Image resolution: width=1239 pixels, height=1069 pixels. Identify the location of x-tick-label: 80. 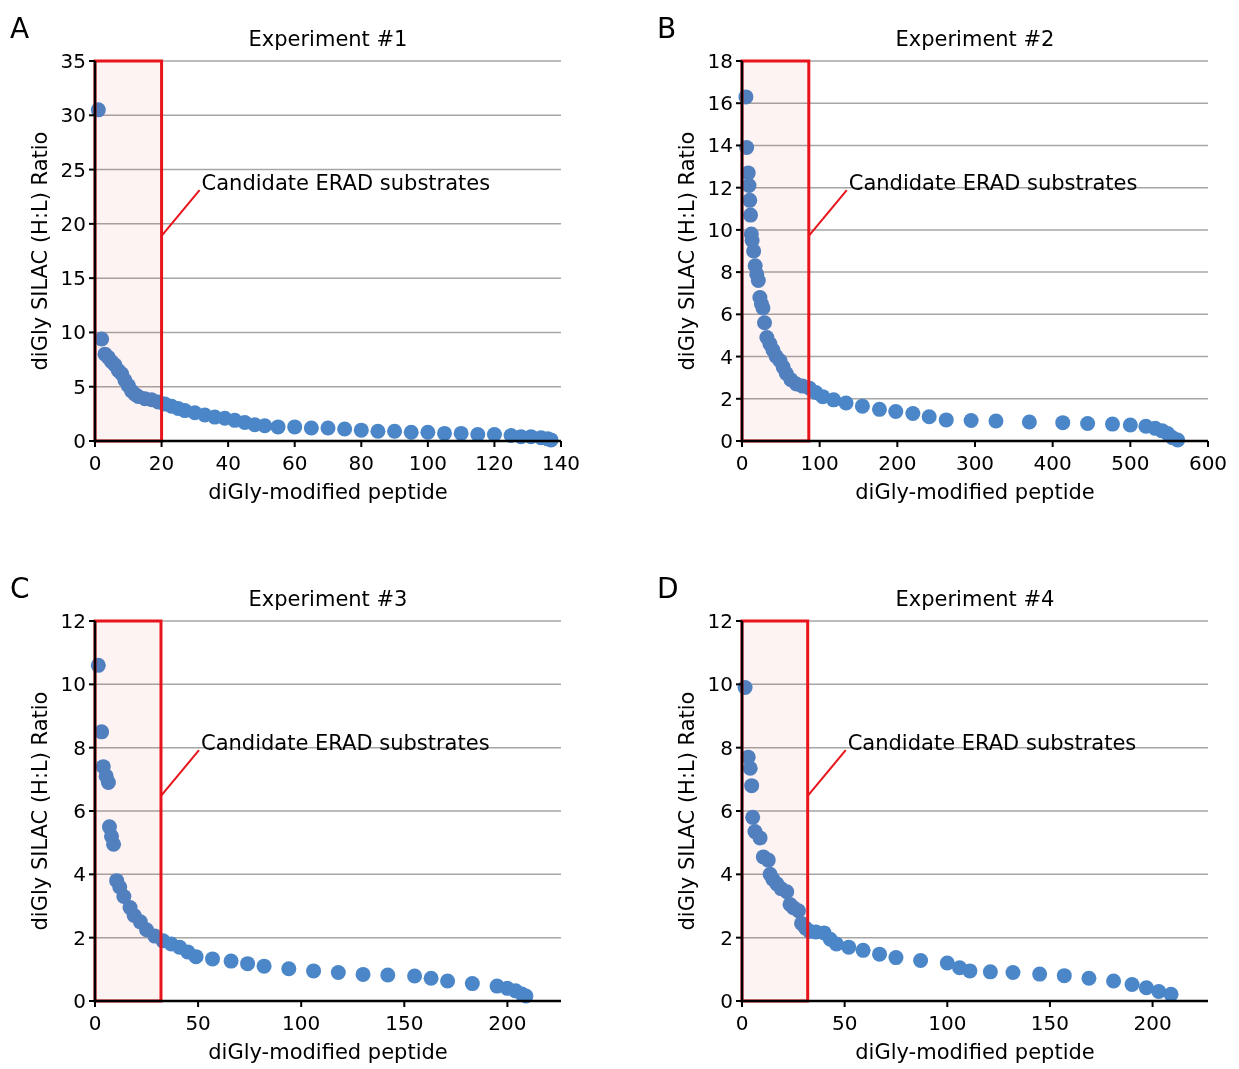
(361, 463).